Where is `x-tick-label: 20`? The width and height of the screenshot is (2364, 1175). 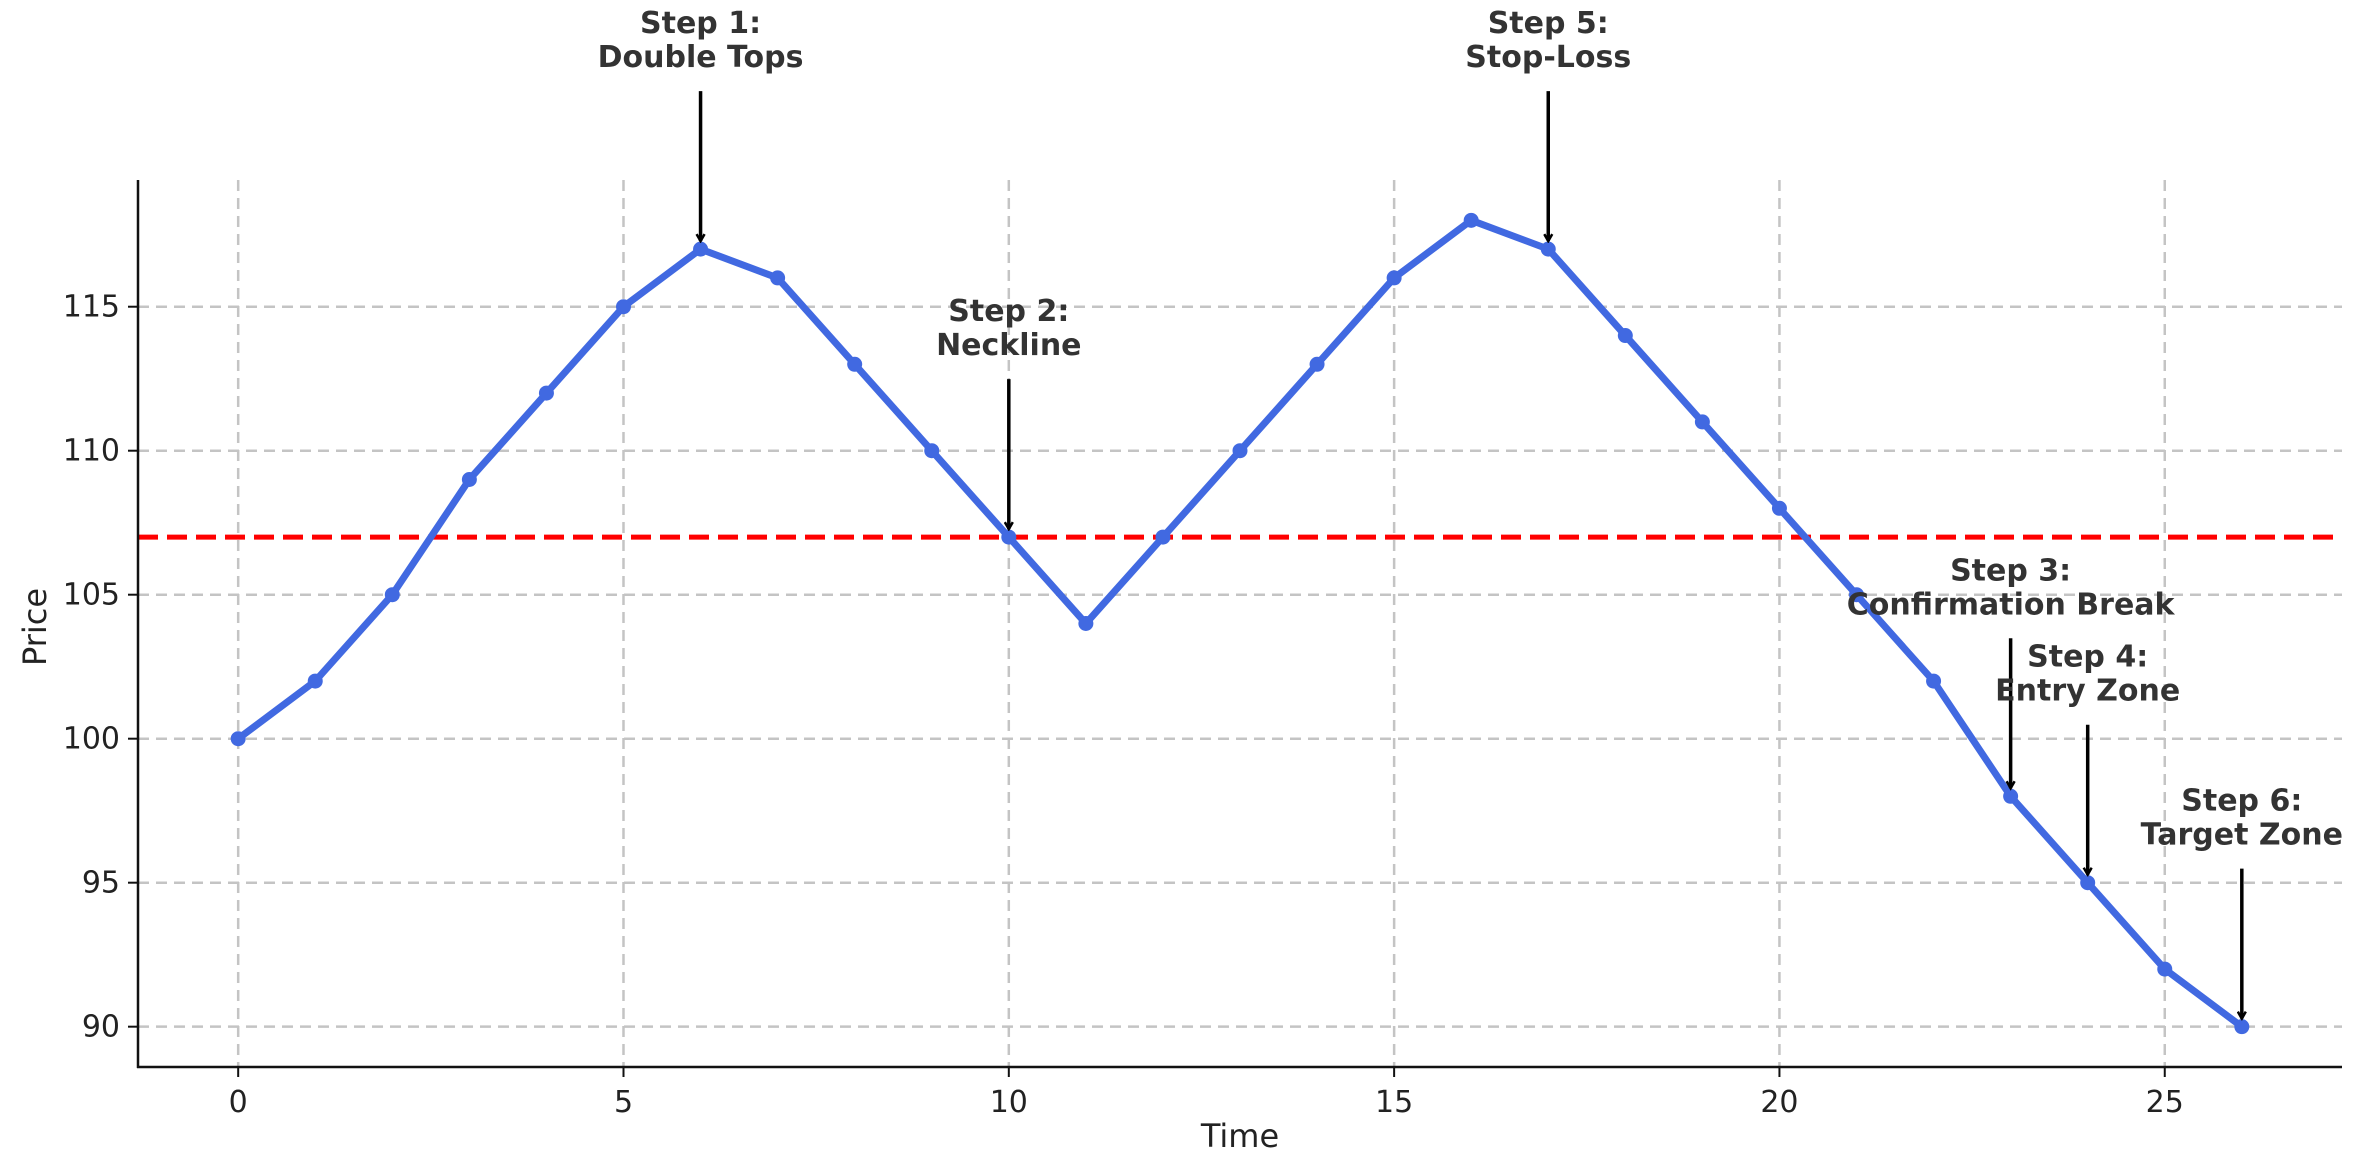 x-tick-label: 20 is located at coordinates (1779, 1102).